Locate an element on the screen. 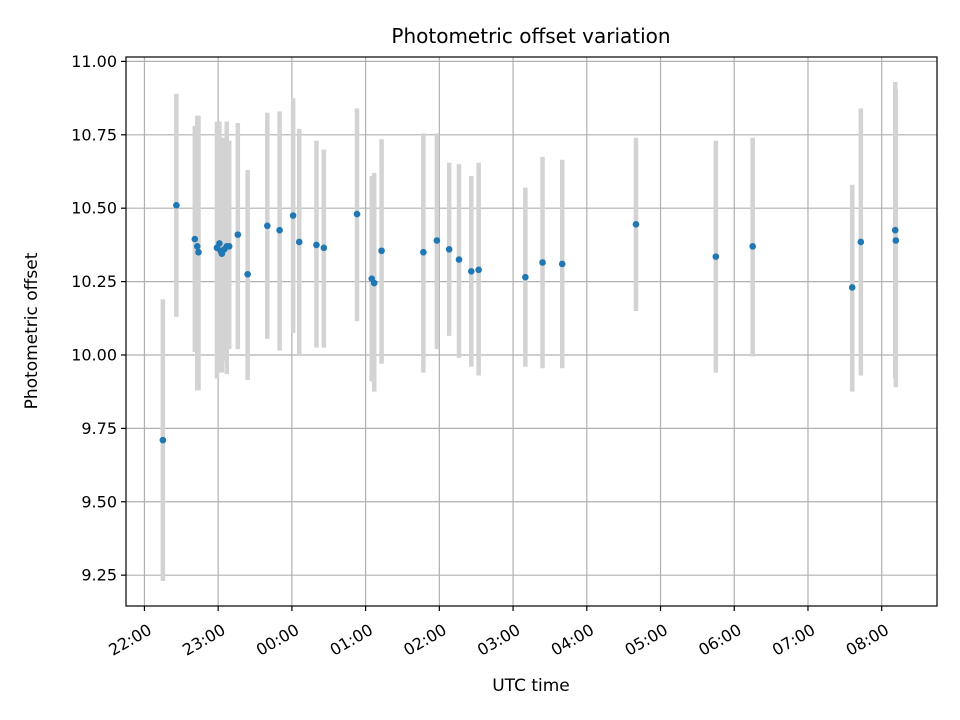 The width and height of the screenshot is (960, 720). y-tick-label: 9.50 is located at coordinates (99, 501).